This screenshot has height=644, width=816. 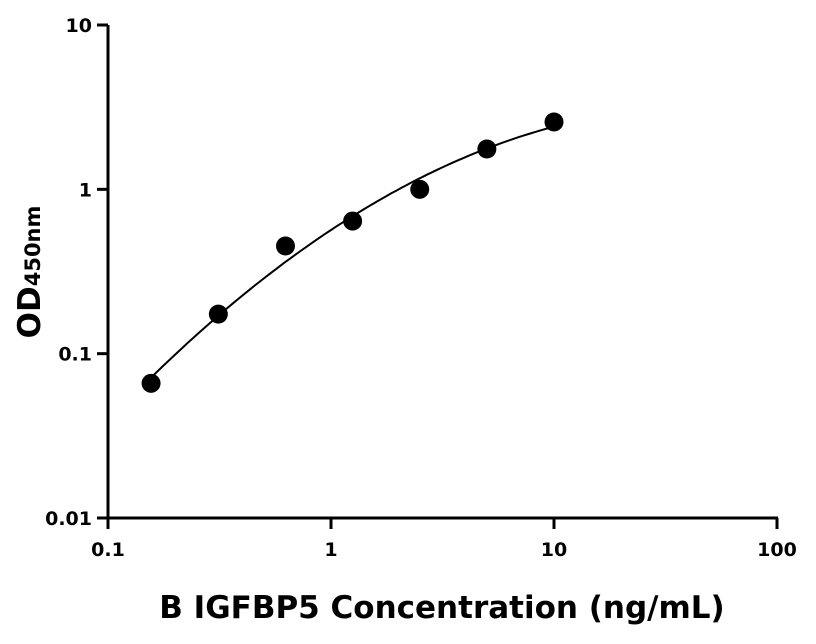 What do you see at coordinates (79, 26) in the screenshot?
I see `y-tick-label: 10` at bounding box center [79, 26].